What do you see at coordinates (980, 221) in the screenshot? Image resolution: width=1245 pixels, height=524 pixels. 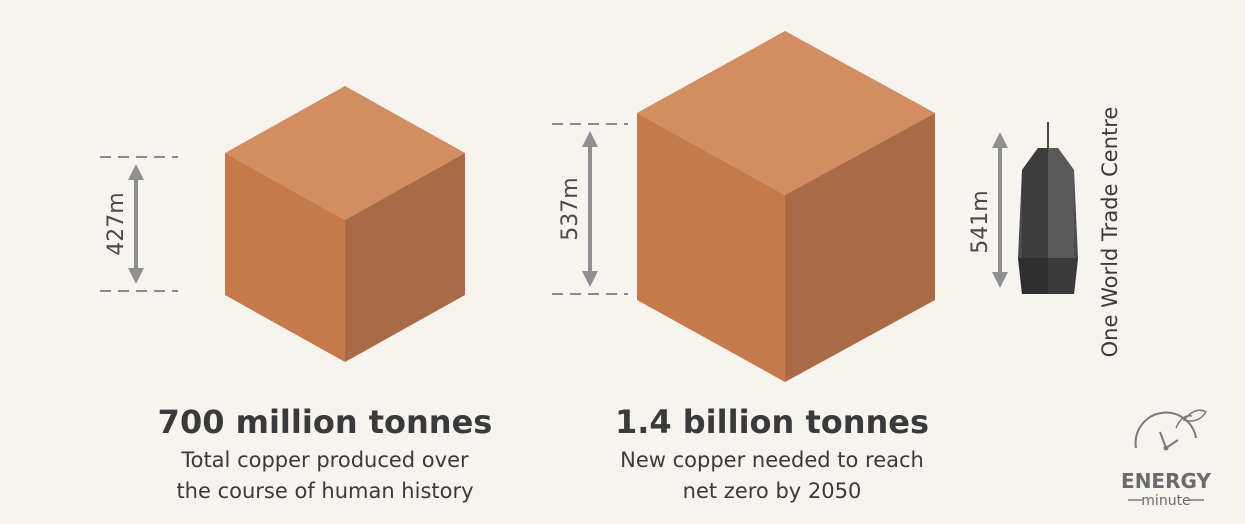 I see `building-height-label: 541m` at bounding box center [980, 221].